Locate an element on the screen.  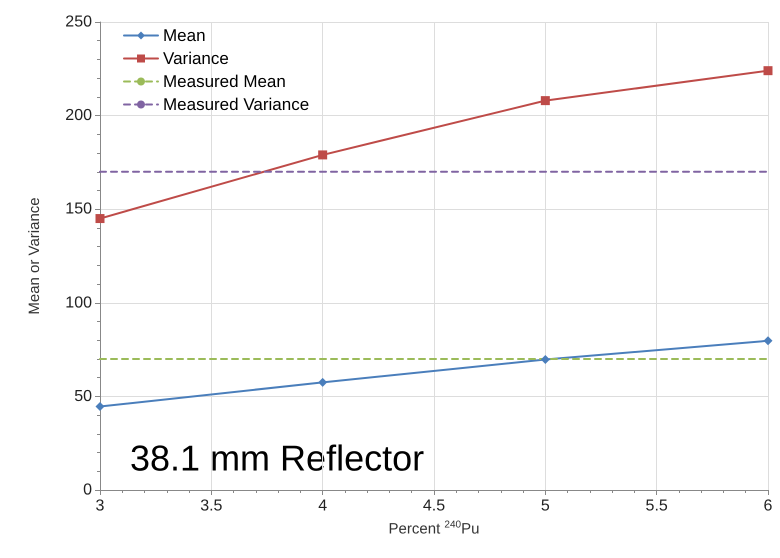
annotation: 38.1 mm Reflector is located at coordinates (277, 458).